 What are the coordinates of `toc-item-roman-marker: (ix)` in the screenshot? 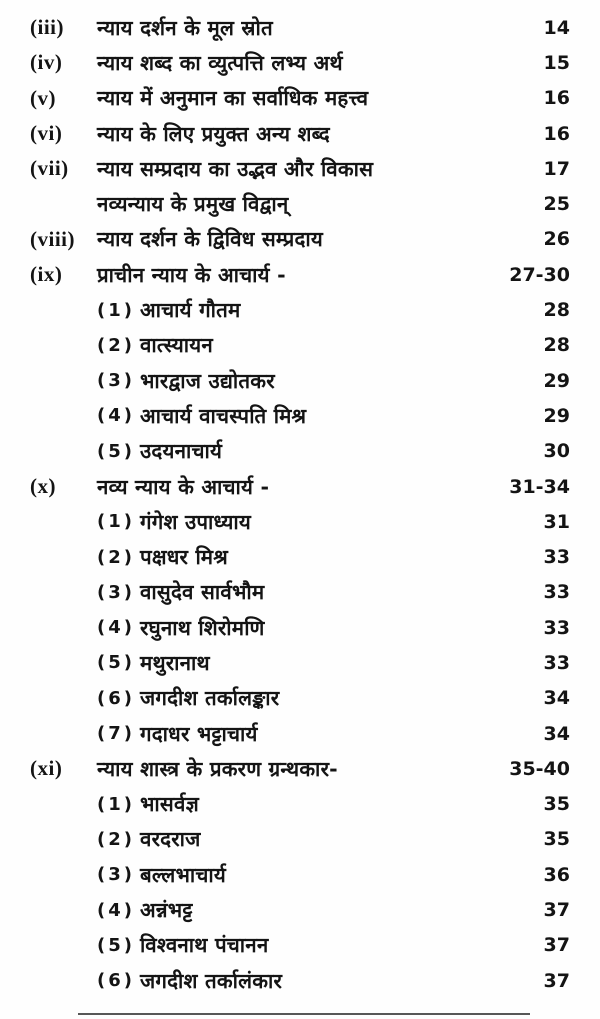 It's located at (46, 274).